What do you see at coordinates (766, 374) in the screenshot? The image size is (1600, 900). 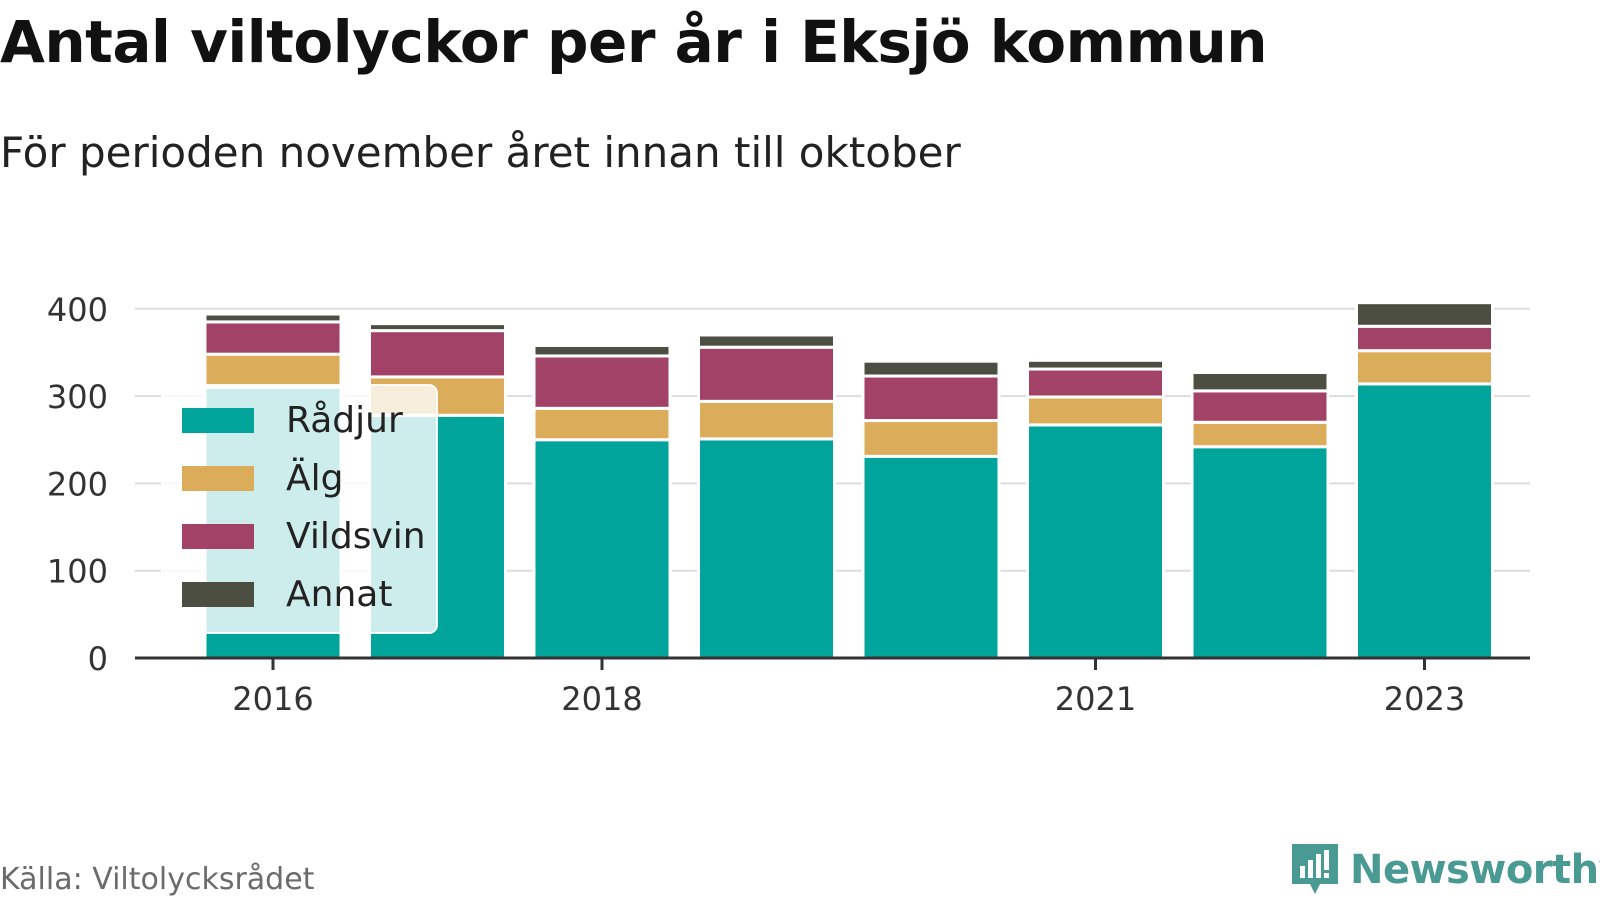 I see `bar-vildsvin-2019` at bounding box center [766, 374].